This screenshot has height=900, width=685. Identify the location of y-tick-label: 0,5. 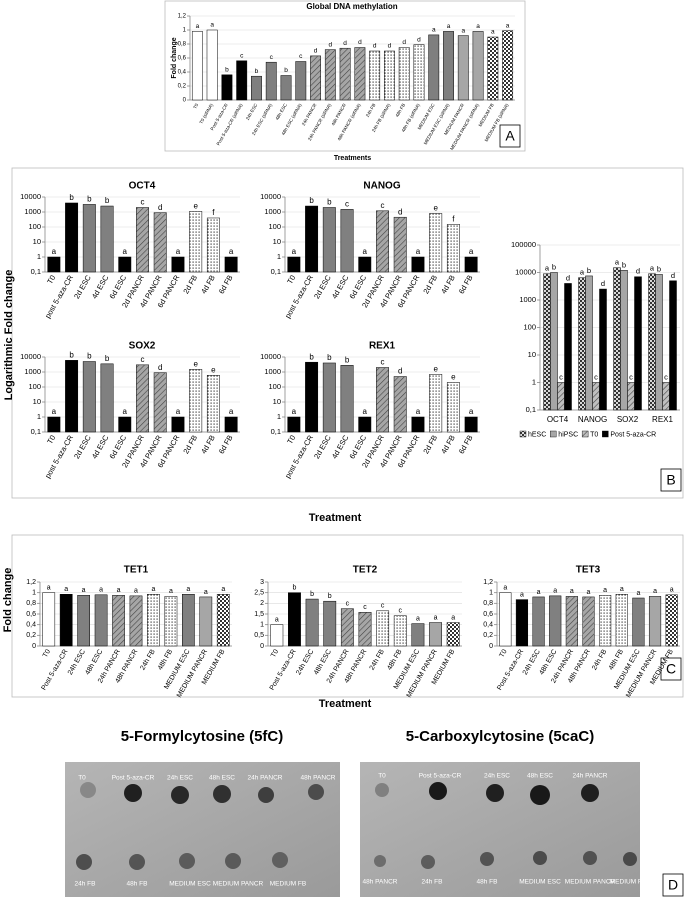
(259, 635).